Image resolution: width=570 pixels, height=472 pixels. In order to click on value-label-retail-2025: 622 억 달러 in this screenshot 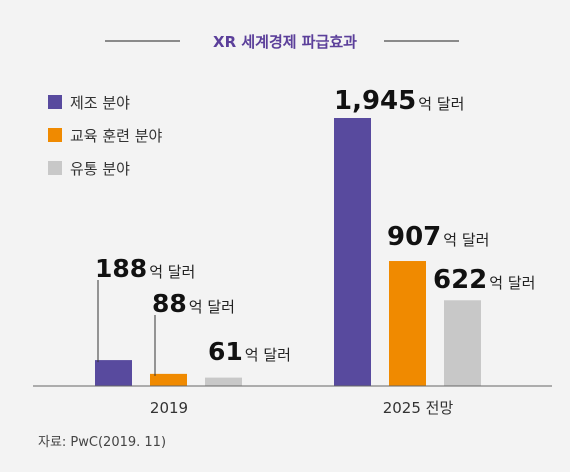, I will do `click(484, 280)`.